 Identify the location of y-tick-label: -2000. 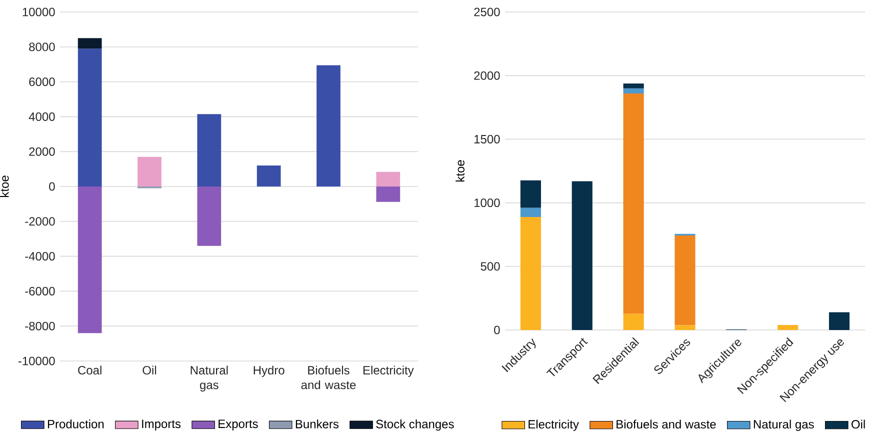
(40, 221).